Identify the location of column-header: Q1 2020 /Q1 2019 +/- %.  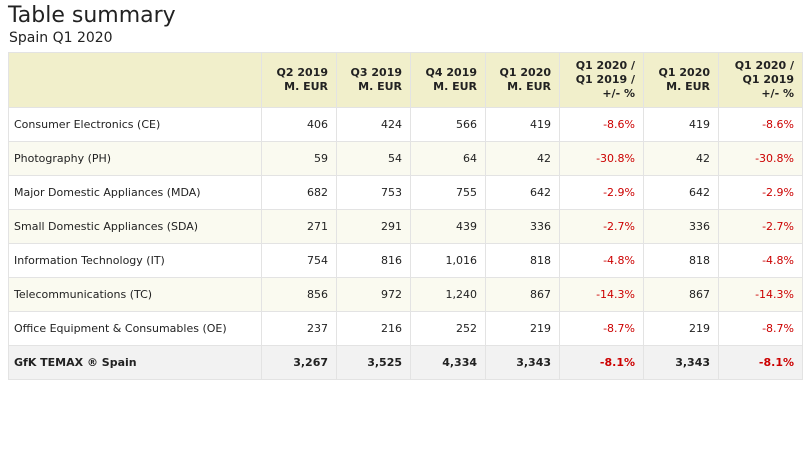
(760, 80).